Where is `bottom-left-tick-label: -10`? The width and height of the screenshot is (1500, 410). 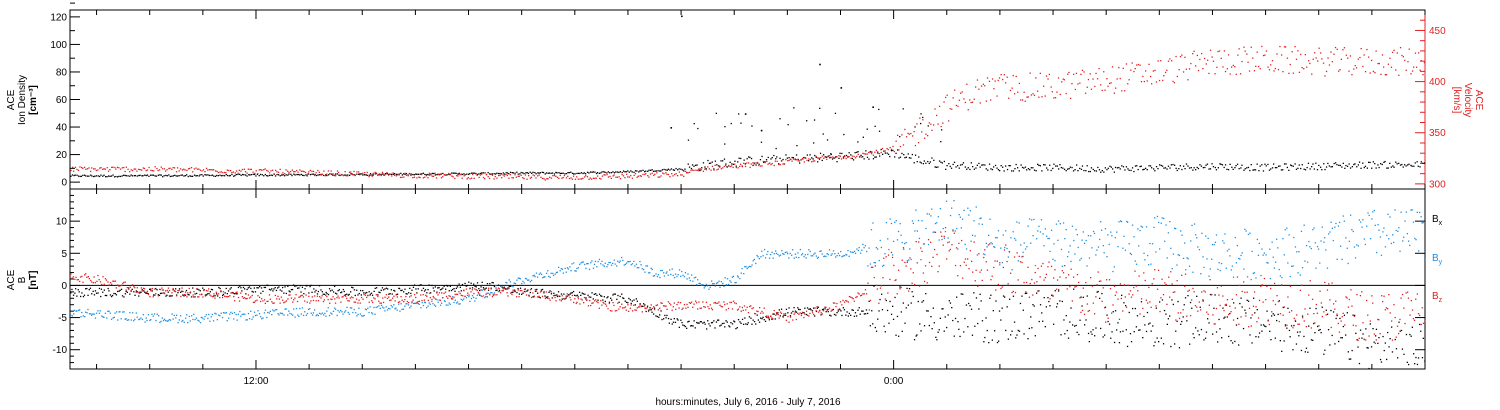
bottom-left-tick-label: -10 is located at coordinates (60, 350).